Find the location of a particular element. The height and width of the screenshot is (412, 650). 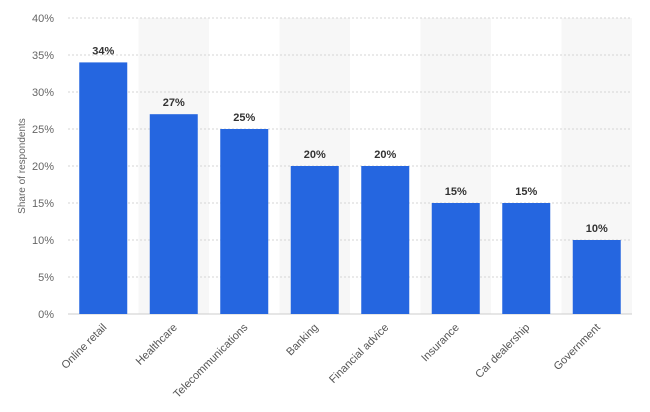

y-tick-label: 25% is located at coordinates (43, 130).